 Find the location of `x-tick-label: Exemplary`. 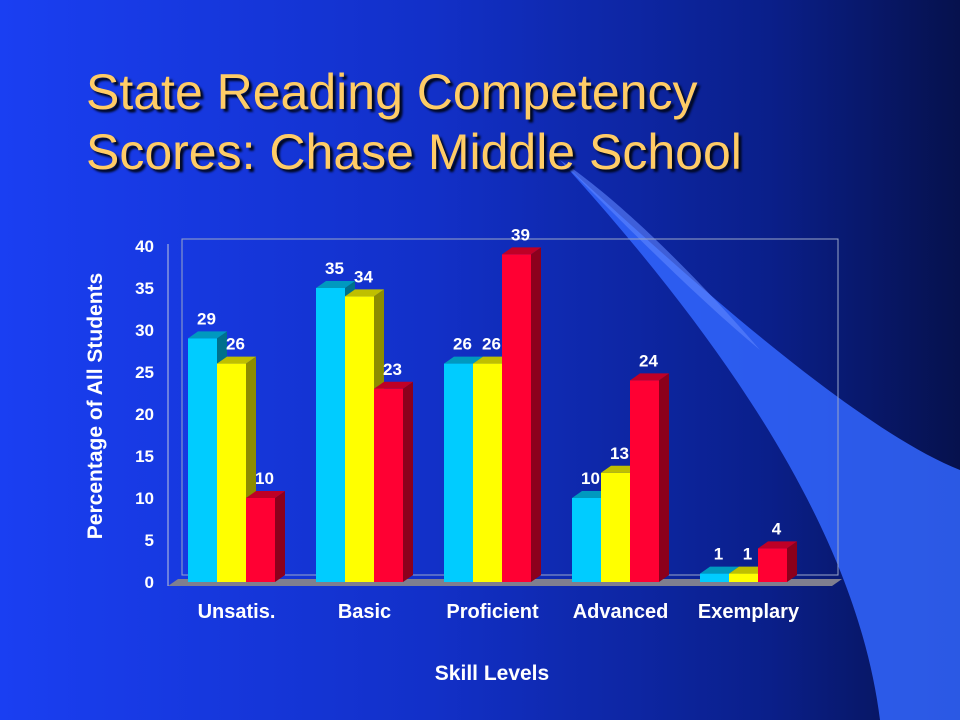

x-tick-label: Exemplary is located at coordinates (749, 612).